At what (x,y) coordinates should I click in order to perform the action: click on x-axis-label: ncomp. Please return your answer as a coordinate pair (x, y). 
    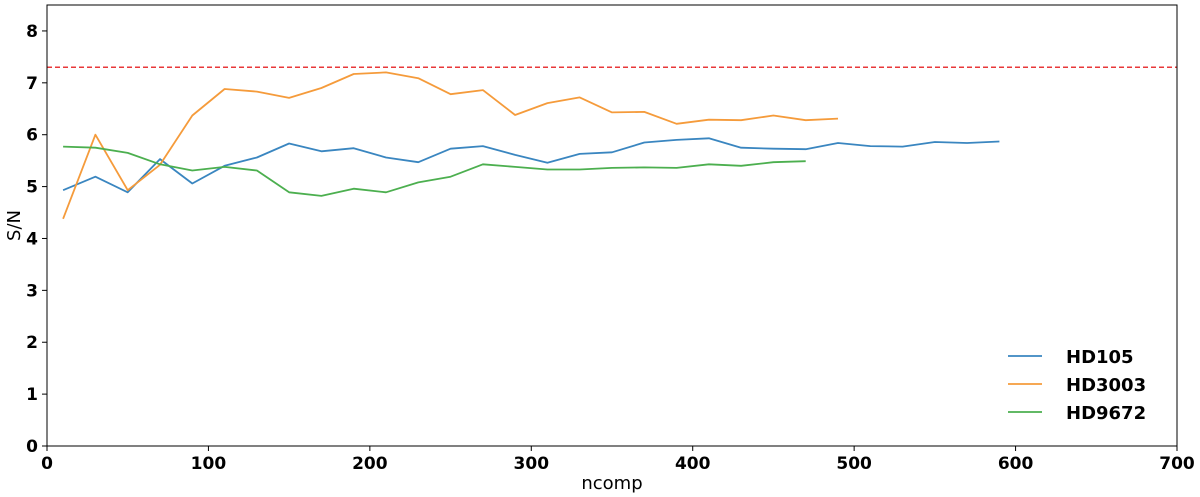
    Looking at the image, I should click on (611, 483).